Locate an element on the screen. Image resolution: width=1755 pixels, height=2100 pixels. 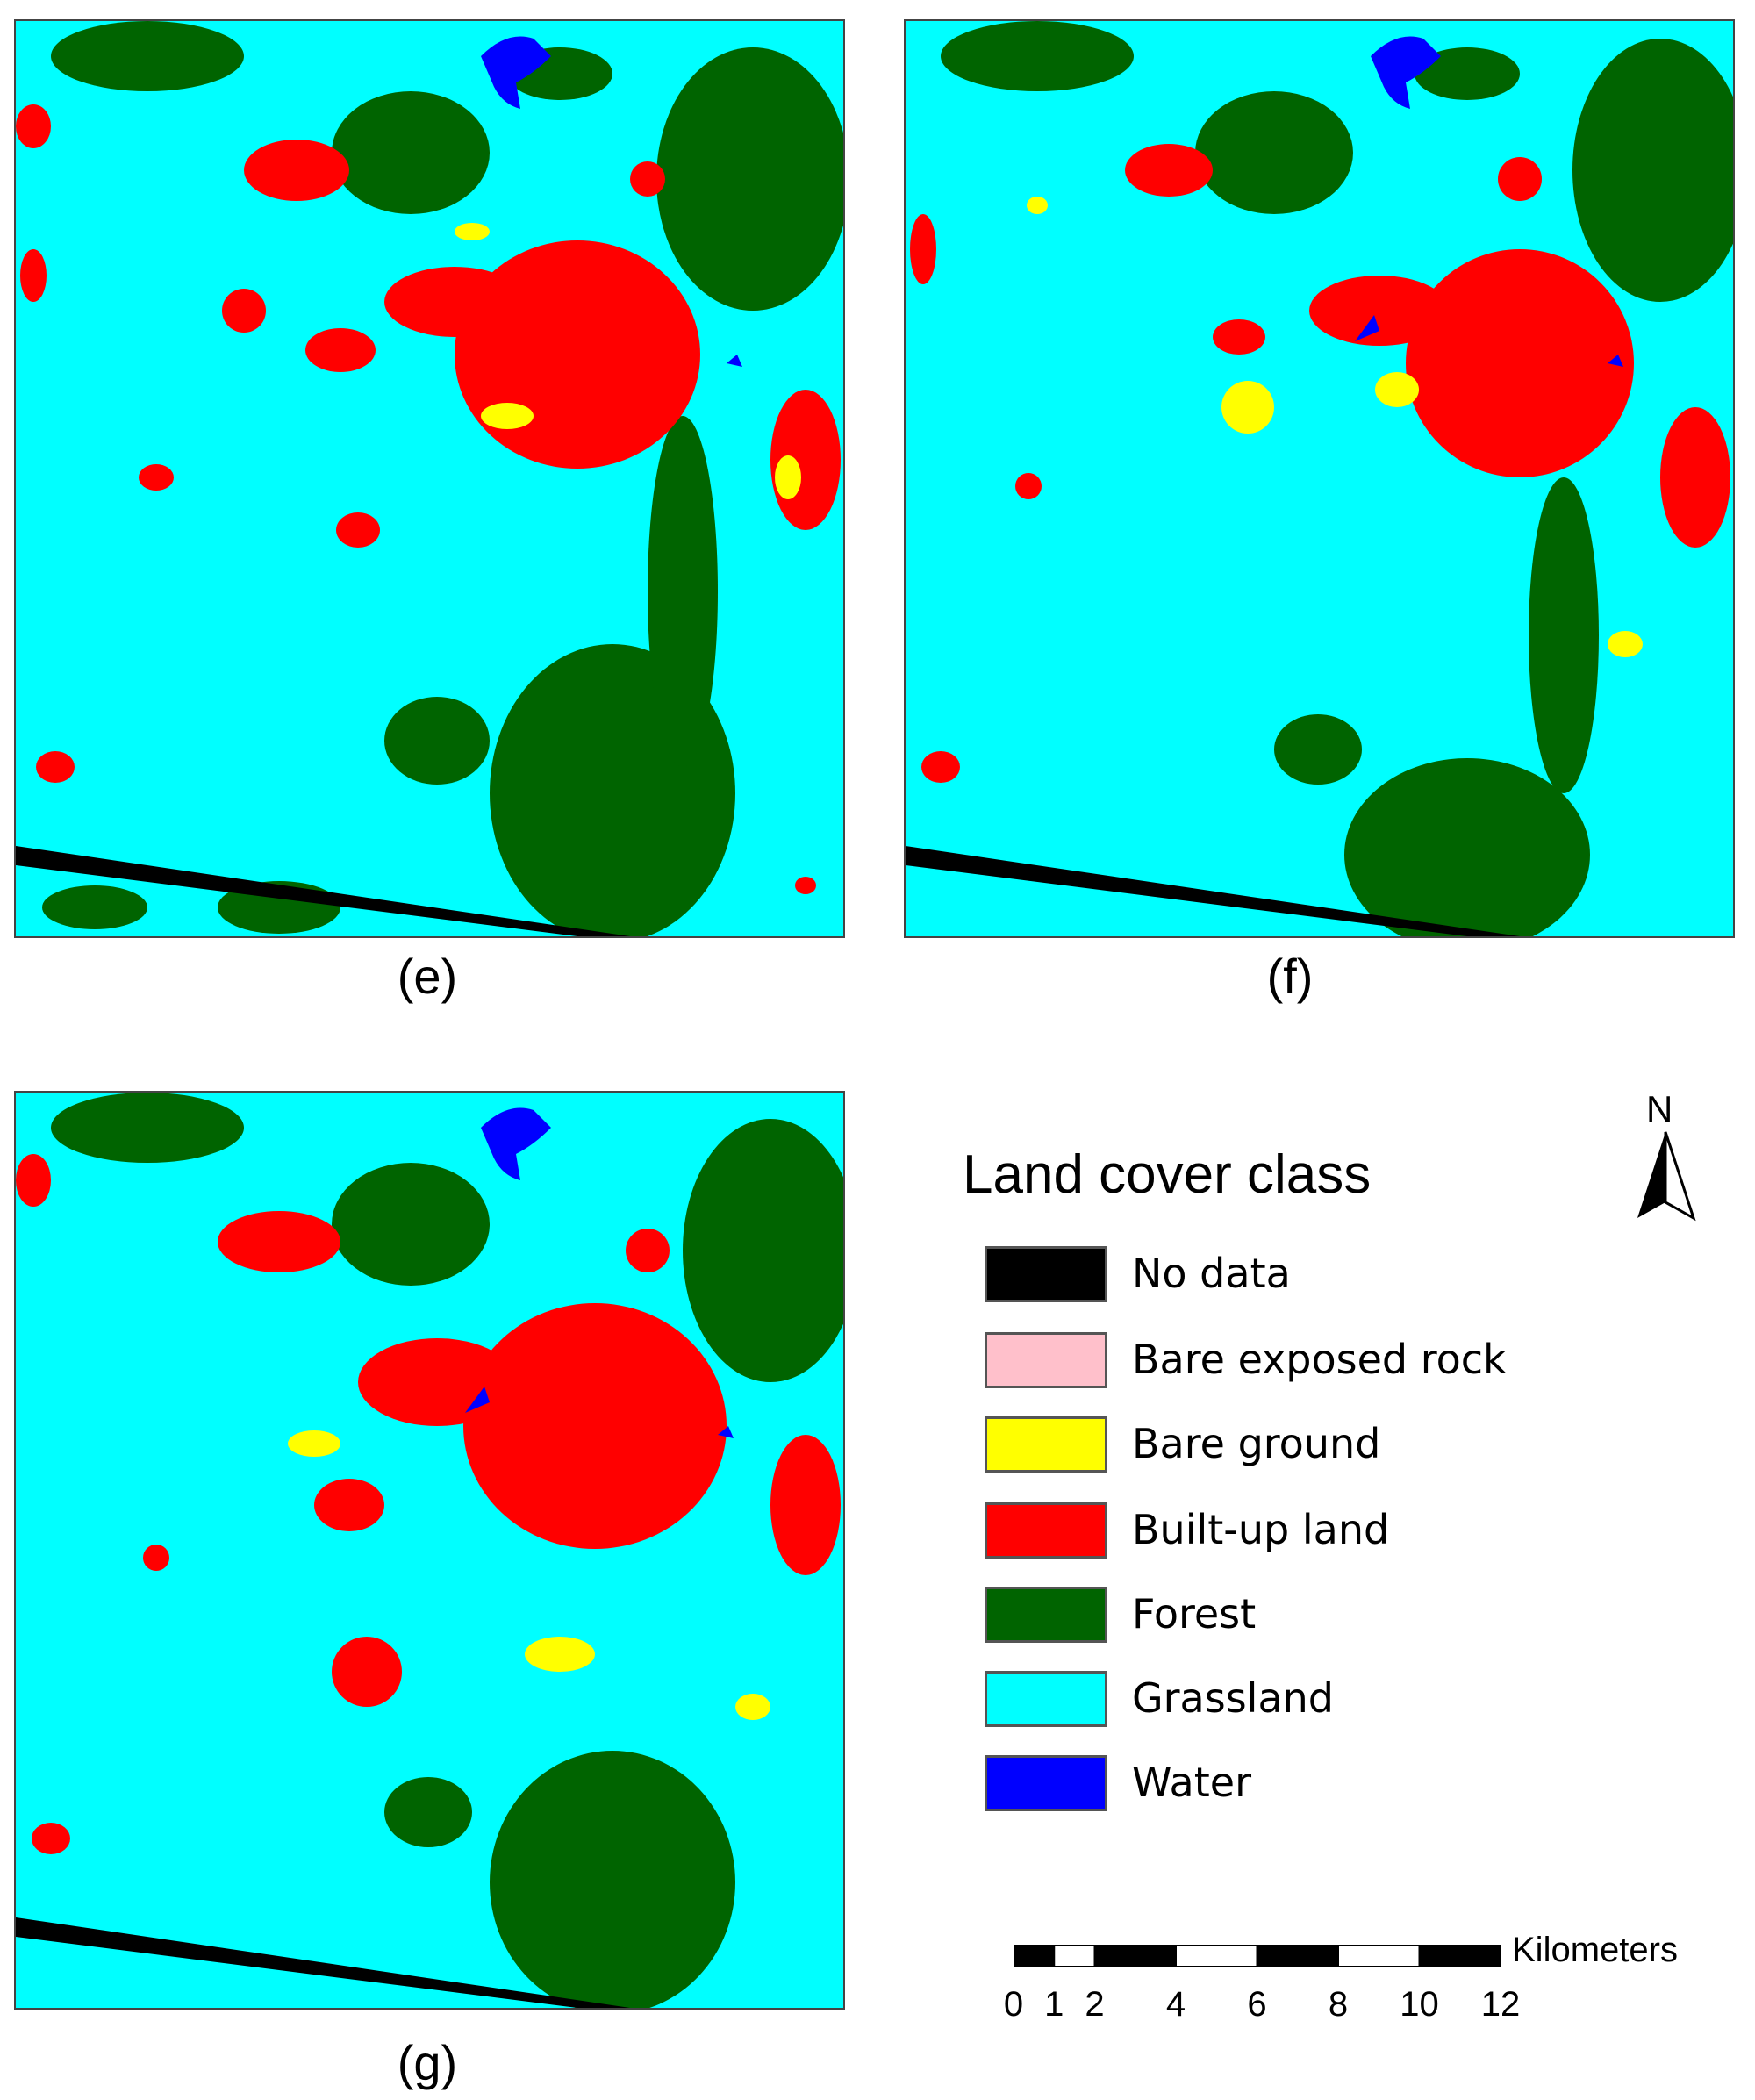
legend-label: Built-up land is located at coordinates (1261, 1530).